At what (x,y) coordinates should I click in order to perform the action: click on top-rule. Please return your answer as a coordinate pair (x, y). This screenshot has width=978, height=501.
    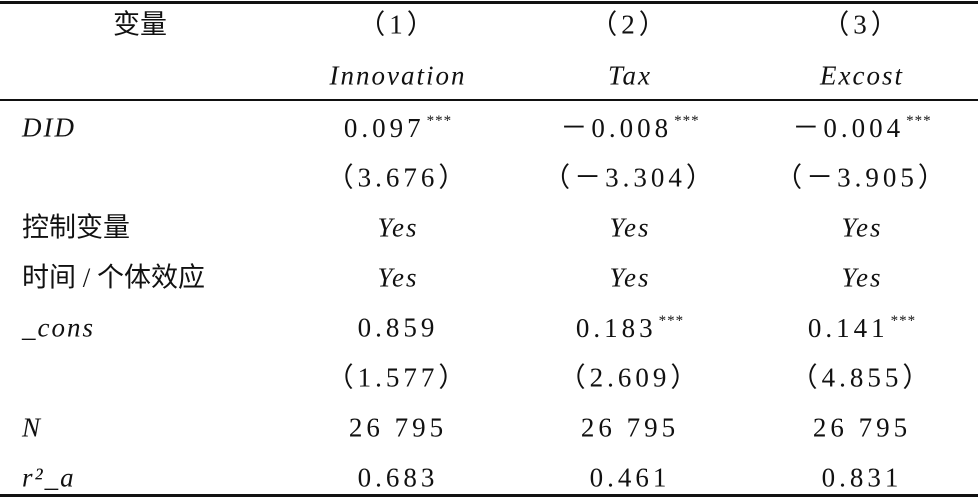
    Looking at the image, I should click on (489, 2).